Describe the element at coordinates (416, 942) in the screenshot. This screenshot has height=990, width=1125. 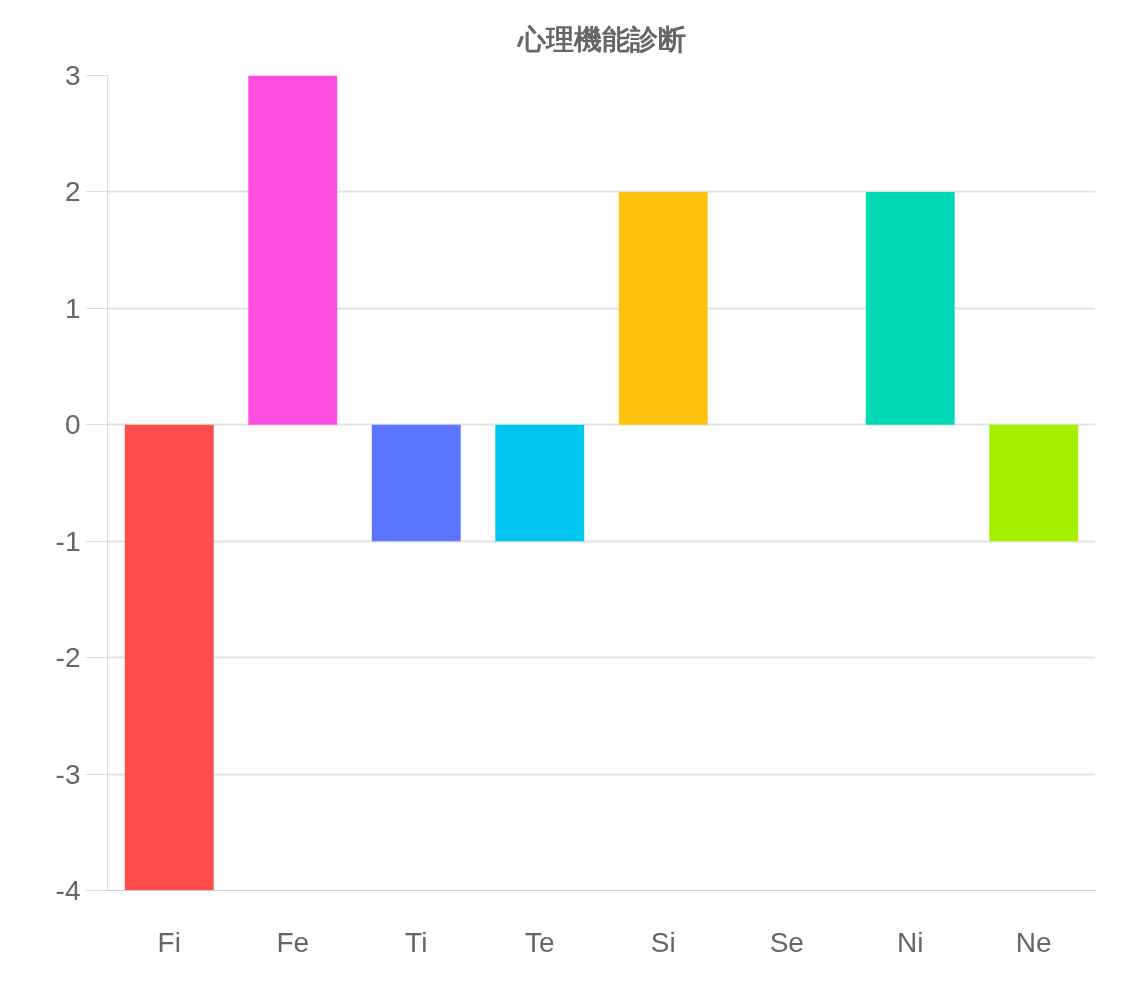
I see `x-tick-label: Ti` at that location.